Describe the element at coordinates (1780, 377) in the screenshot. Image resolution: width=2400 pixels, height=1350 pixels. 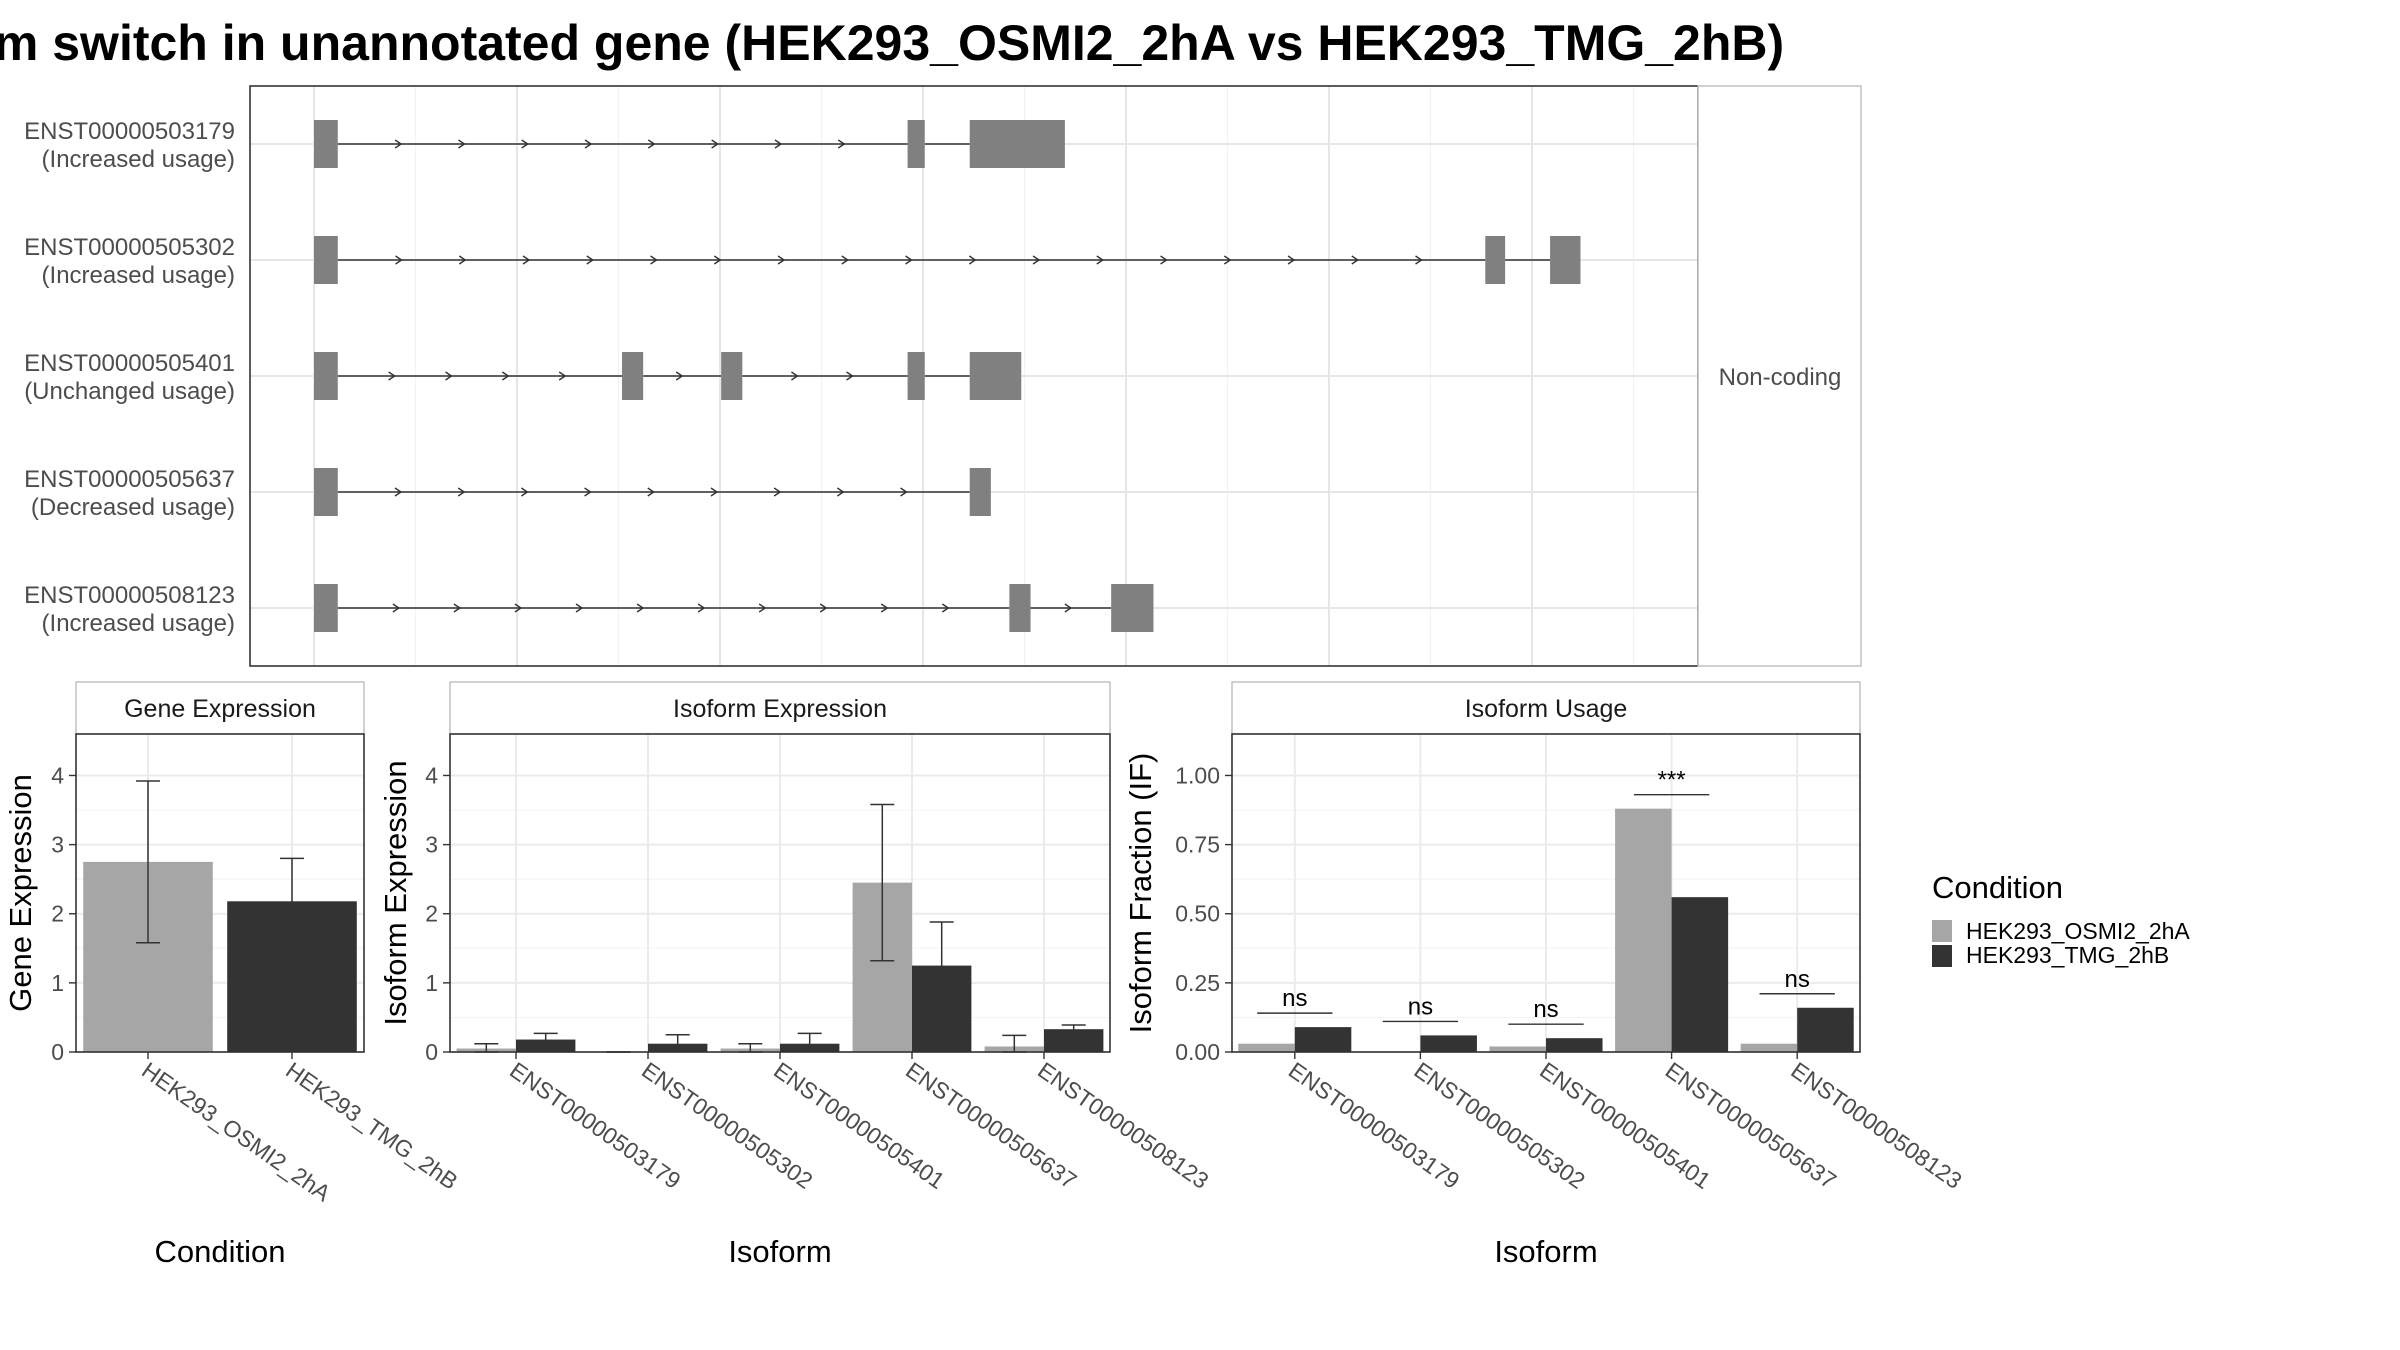
I see `facet-label-non-coding: Non-coding` at that location.